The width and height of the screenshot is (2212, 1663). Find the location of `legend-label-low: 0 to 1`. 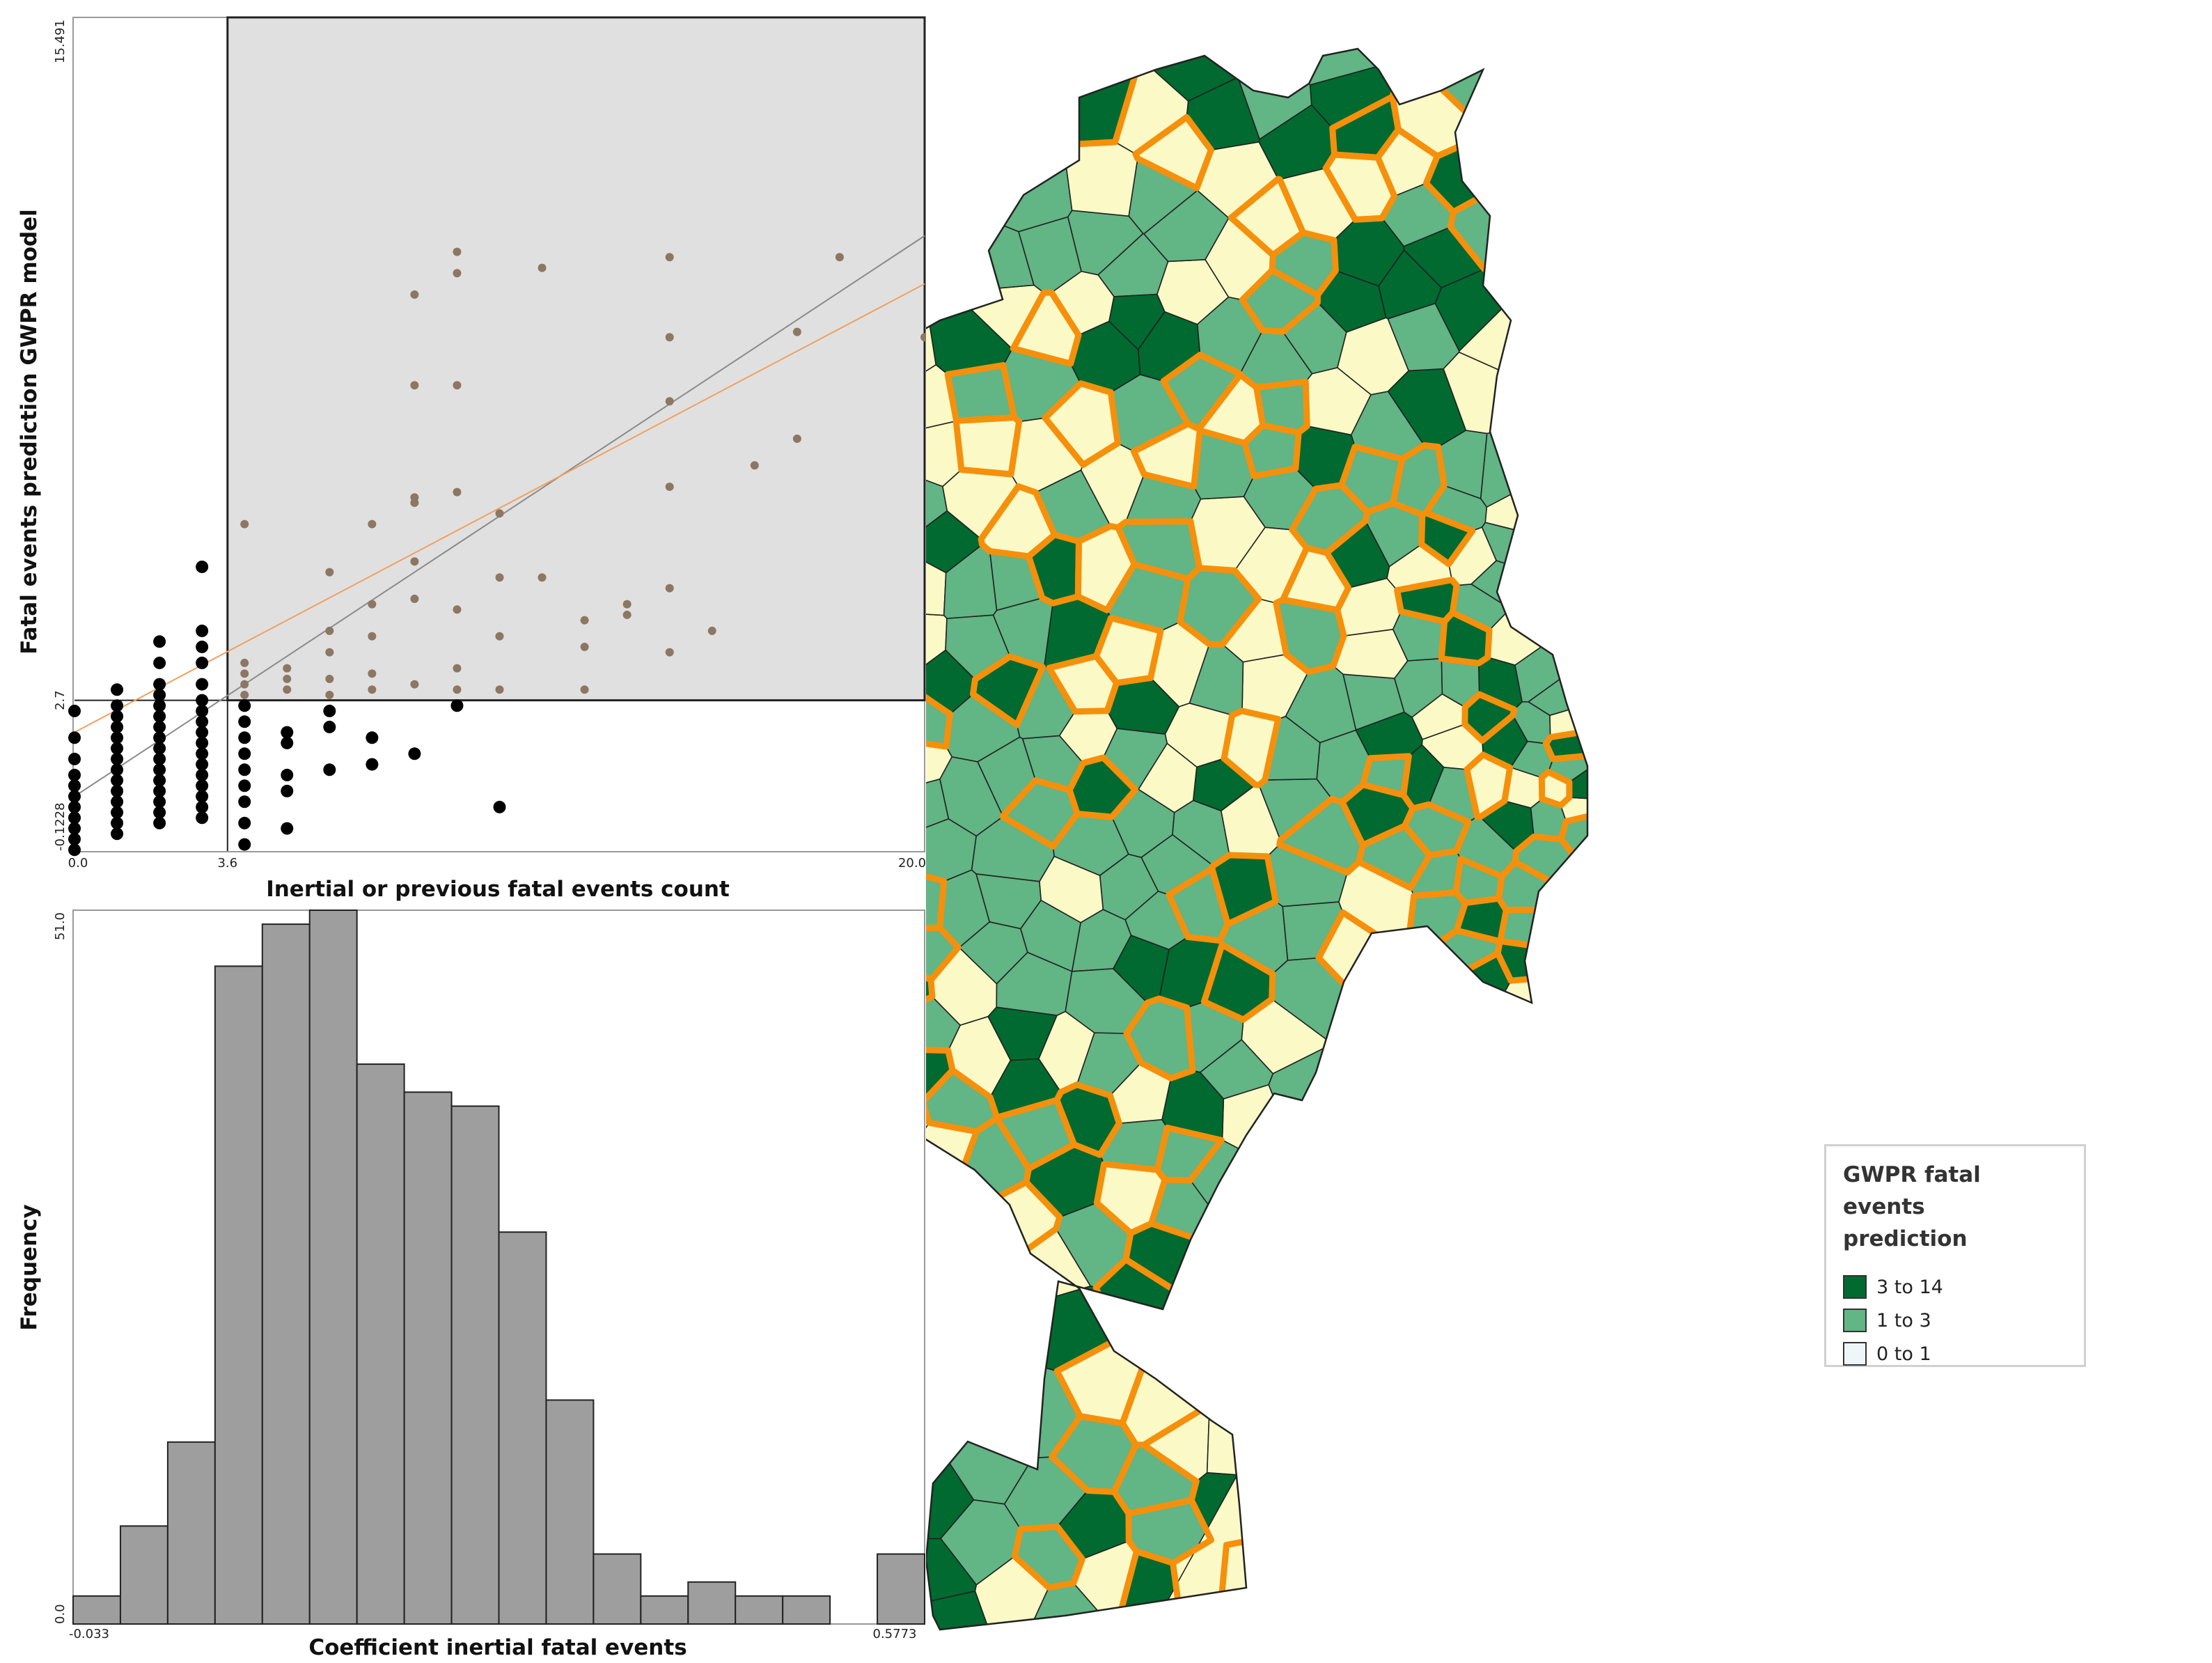

legend-label-low: 0 to 1 is located at coordinates (1903, 1354).